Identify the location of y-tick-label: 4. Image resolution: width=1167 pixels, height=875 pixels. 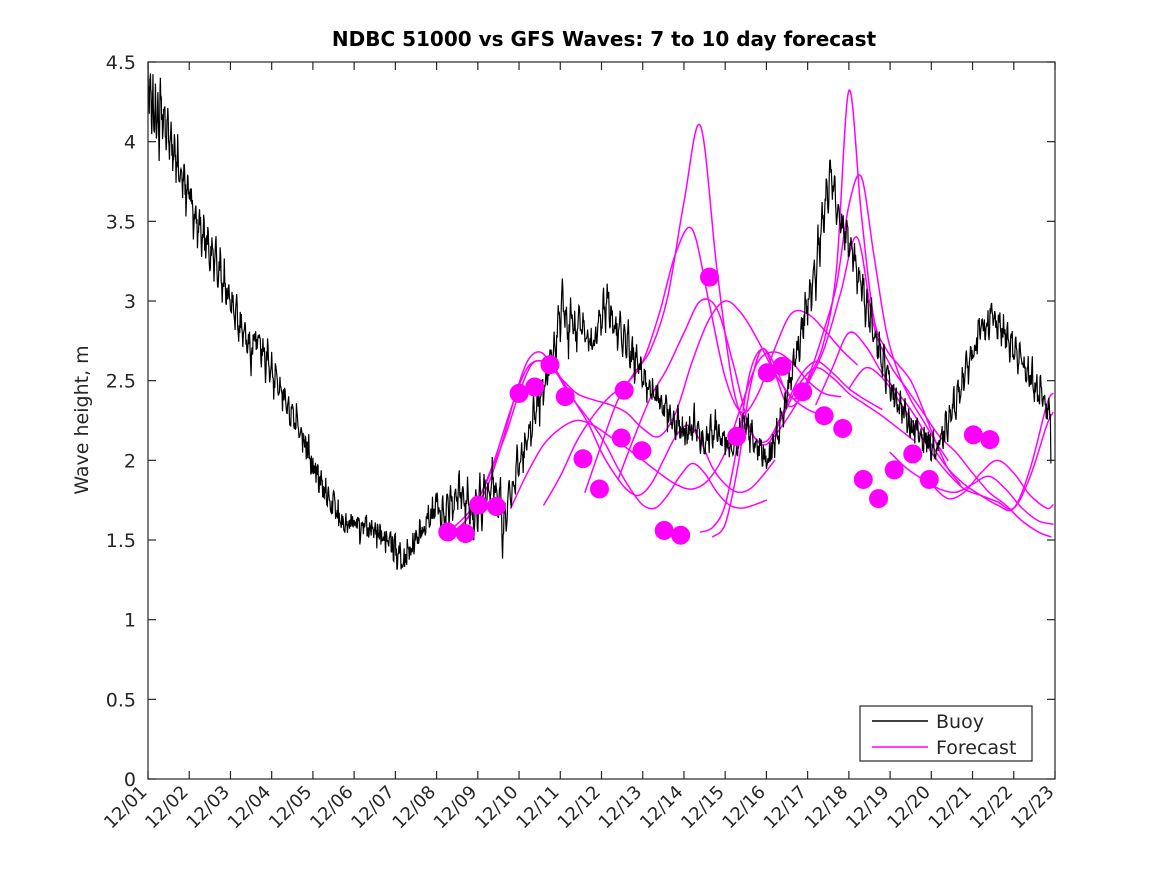
(130, 143).